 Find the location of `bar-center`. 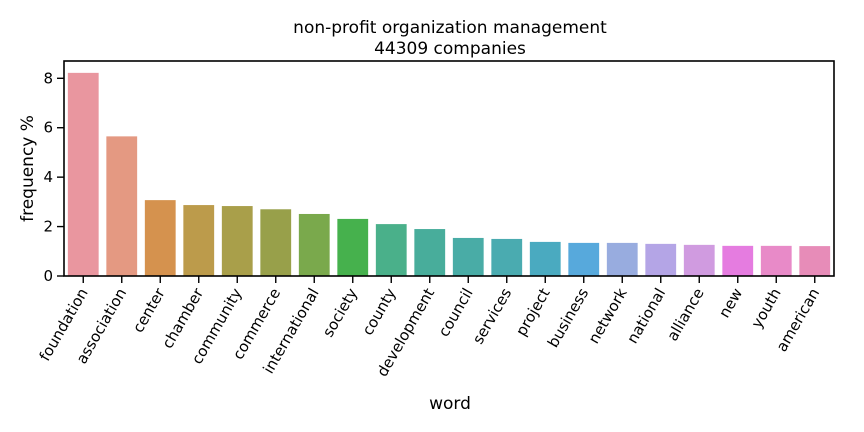

bar-center is located at coordinates (160, 238).